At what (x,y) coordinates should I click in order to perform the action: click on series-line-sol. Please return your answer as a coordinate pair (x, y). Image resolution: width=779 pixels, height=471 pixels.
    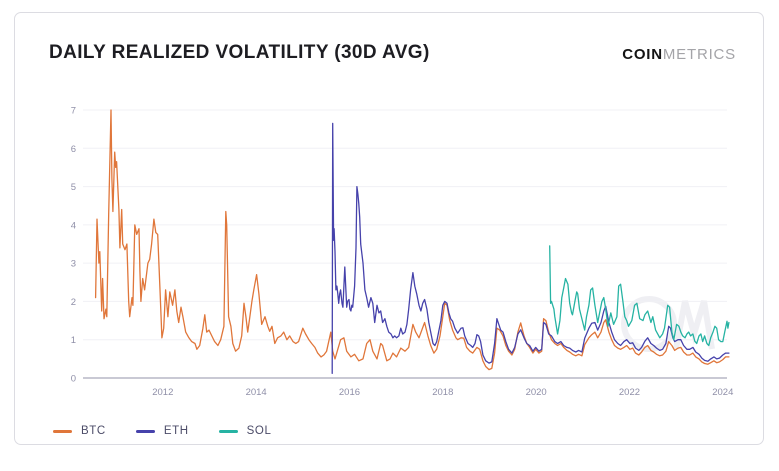
    Looking at the image, I should click on (639, 296).